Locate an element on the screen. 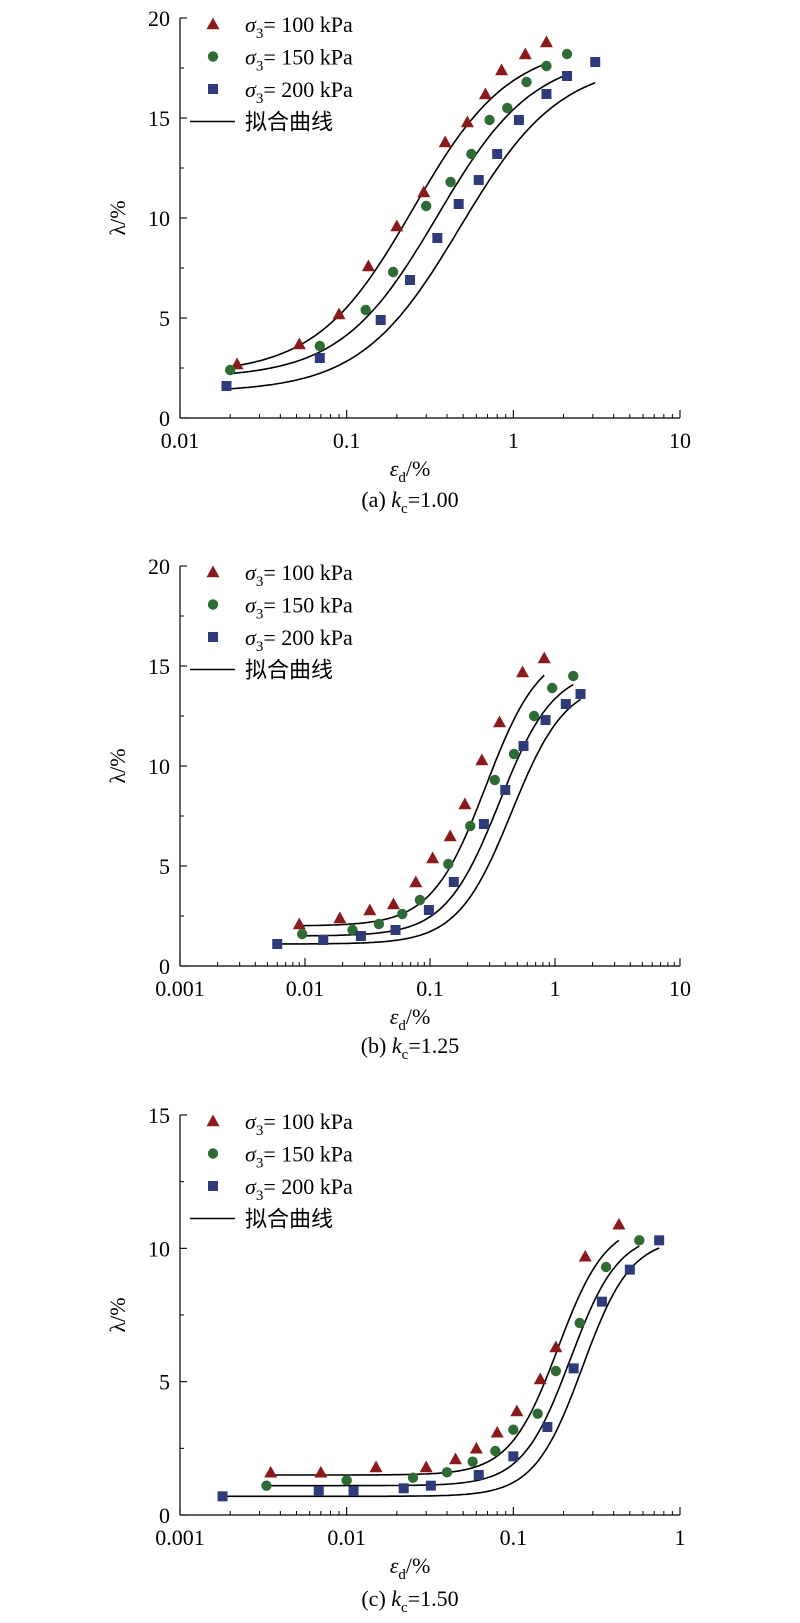 This screenshot has width=800, height=1623. caption-prefix: (b) is located at coordinates (376, 1045).